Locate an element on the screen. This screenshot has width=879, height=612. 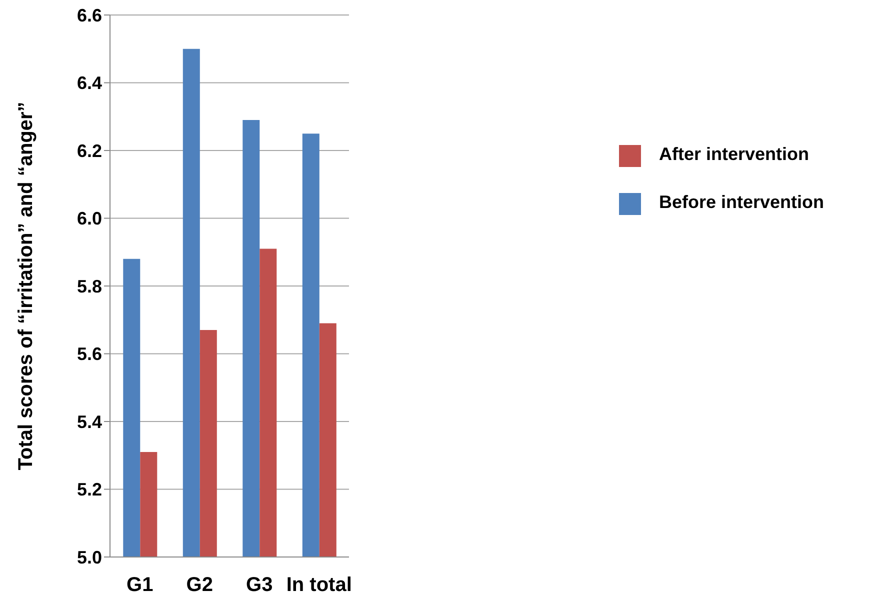
y-tick-label: 5.0 is located at coordinates (89, 557).